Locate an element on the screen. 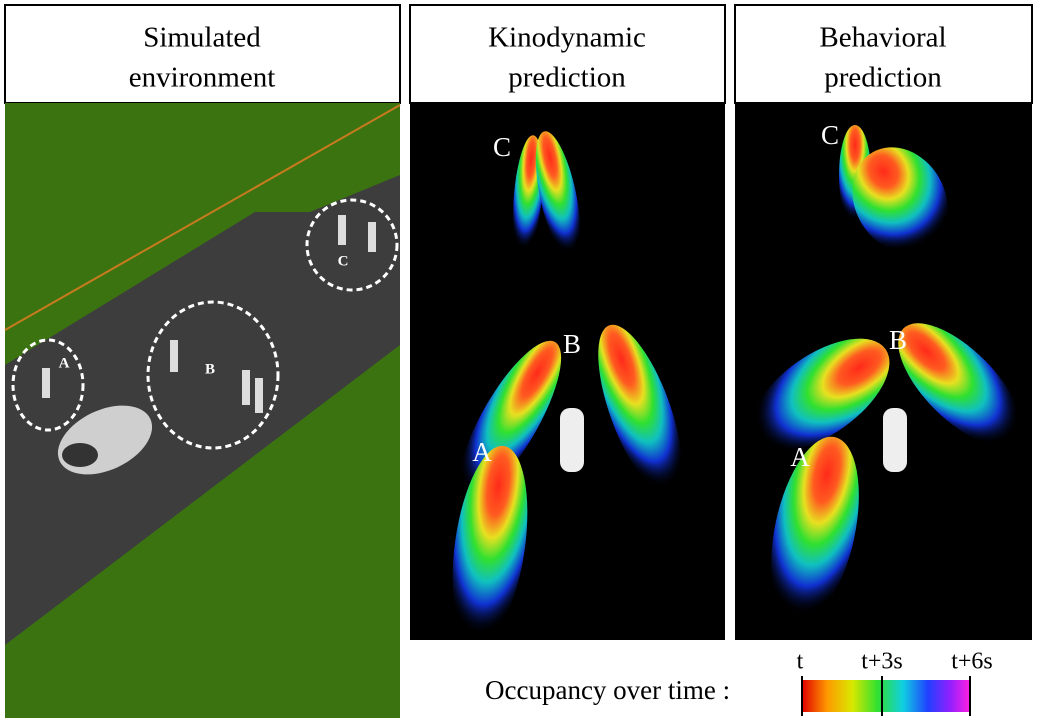 Image resolution: width=1037 pixels, height=722 pixels. curb-line is located at coordinates (202, 217).